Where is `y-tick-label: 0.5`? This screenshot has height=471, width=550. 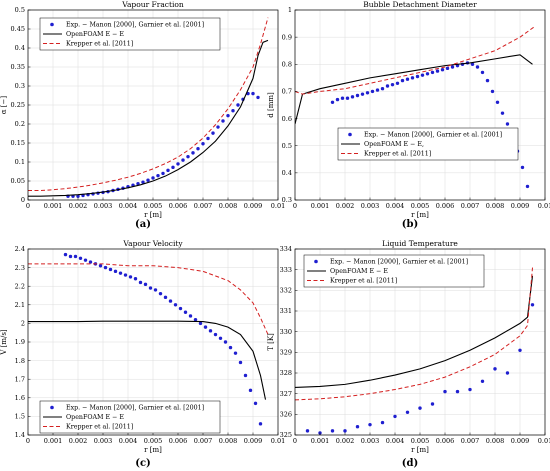 y-tick-label: 0.5 is located at coordinates (287, 146).